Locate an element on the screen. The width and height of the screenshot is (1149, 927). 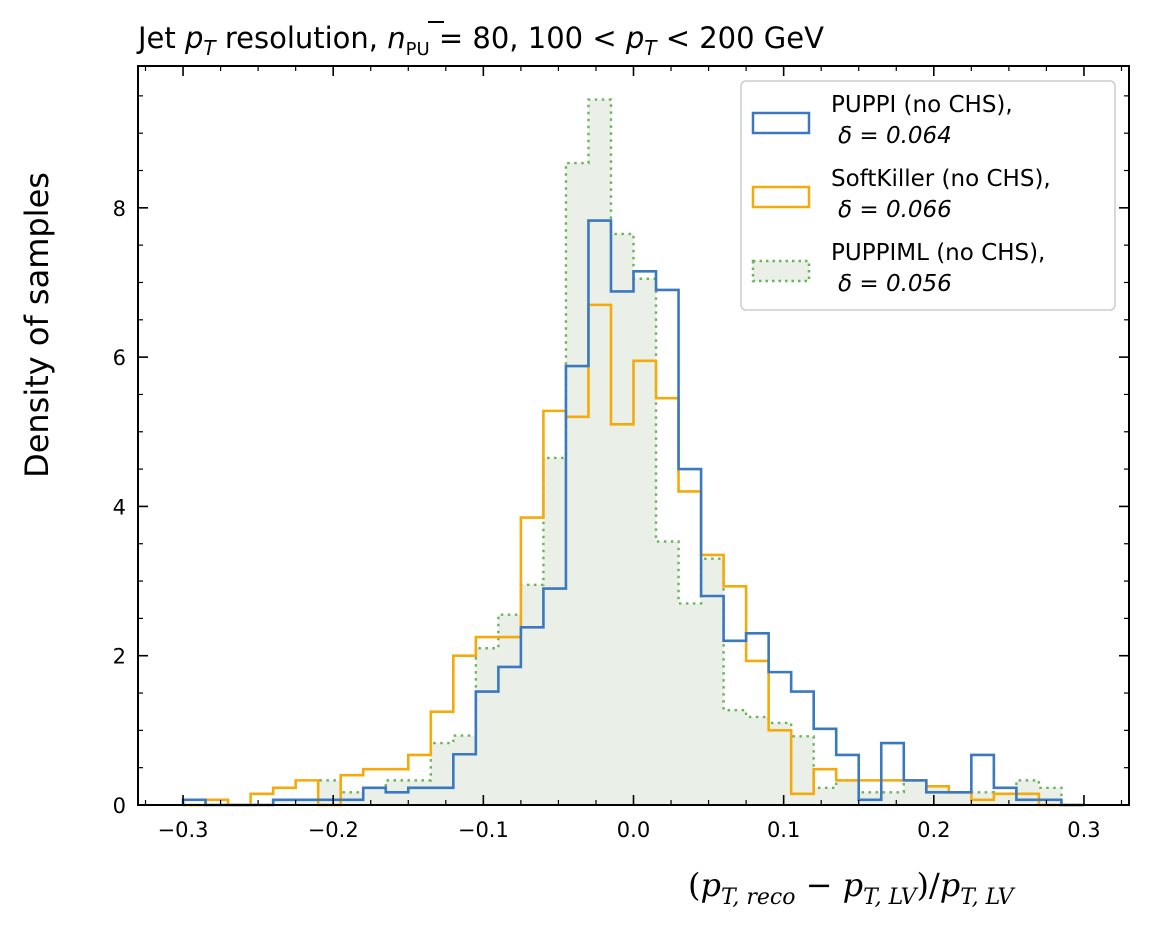
x-tick-label: 0.3 is located at coordinates (1083, 830).